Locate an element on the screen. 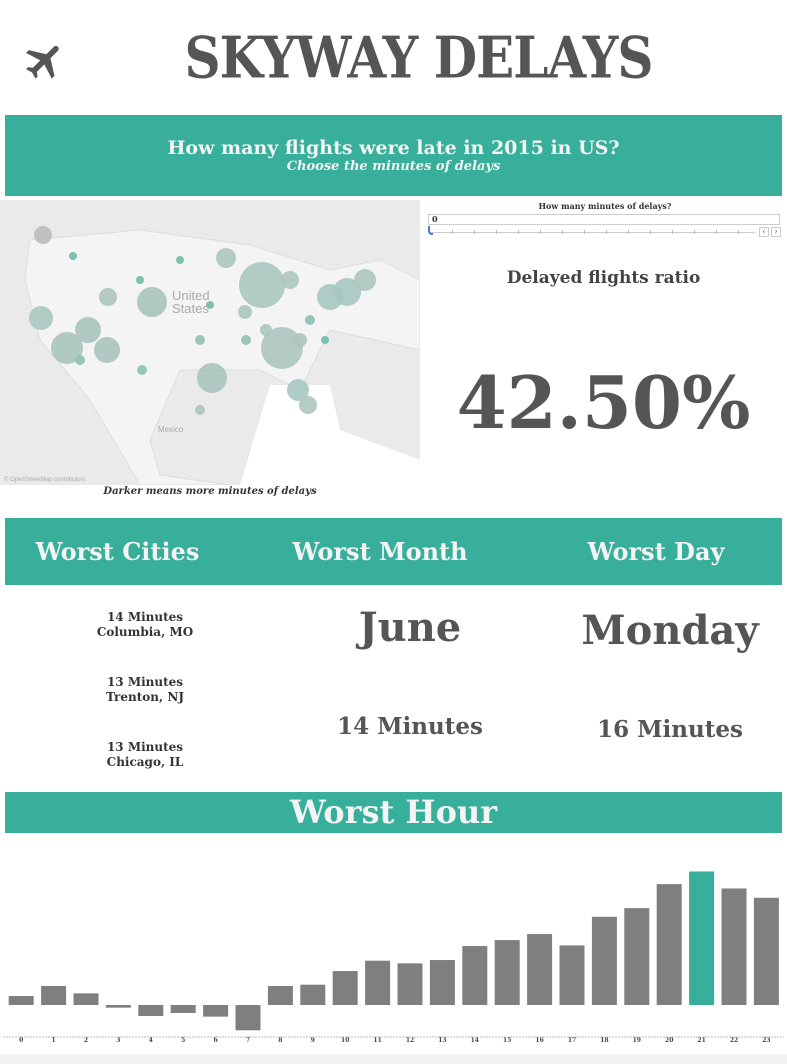 This screenshot has width=787, height=1064. hour-tick-label: 23 is located at coordinates (766, 1040).